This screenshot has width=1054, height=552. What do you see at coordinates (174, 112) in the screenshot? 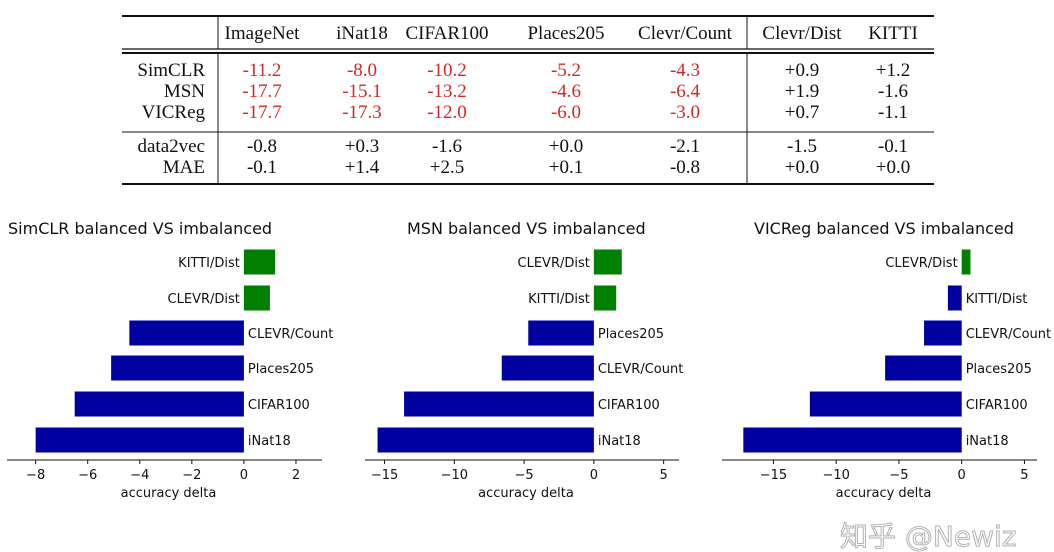
I see `method-name: VICReg` at bounding box center [174, 112].